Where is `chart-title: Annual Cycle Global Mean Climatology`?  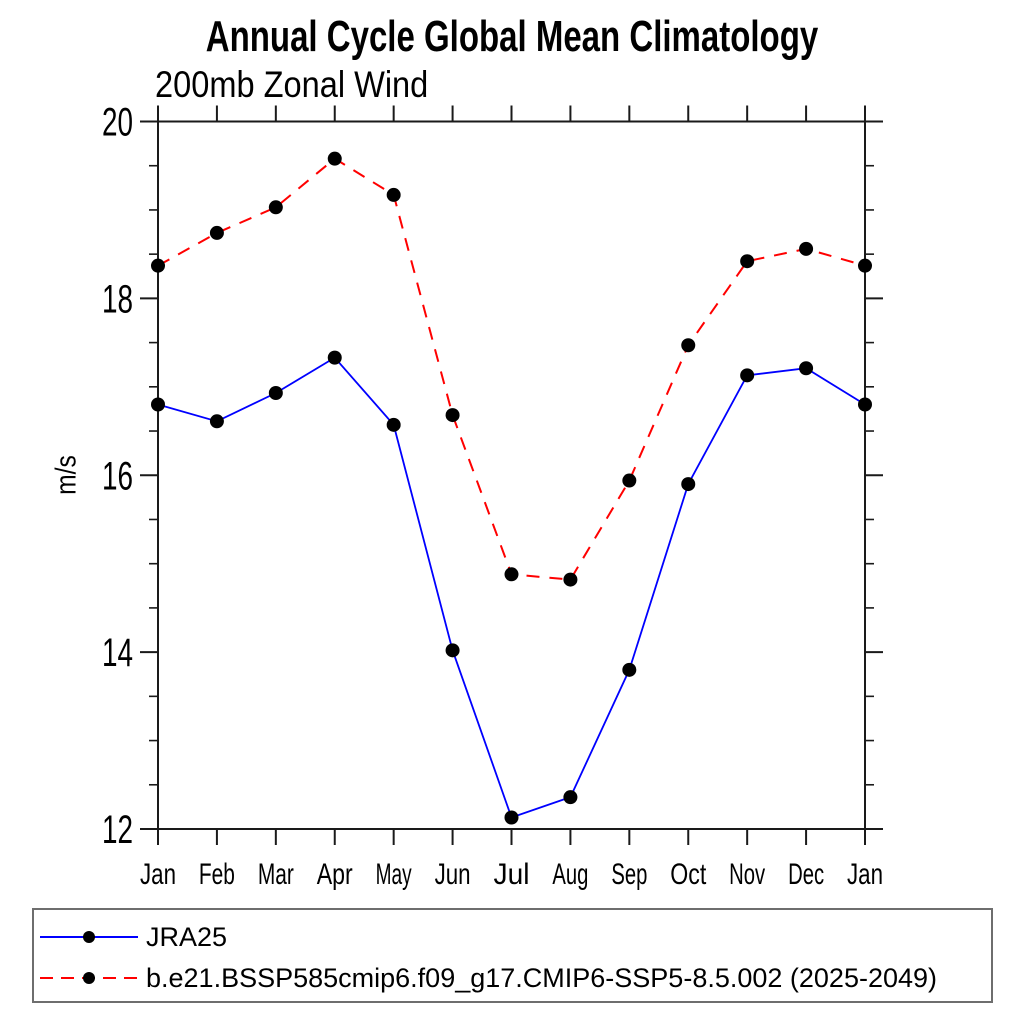 chart-title: Annual Cycle Global Mean Climatology is located at coordinates (512, 36).